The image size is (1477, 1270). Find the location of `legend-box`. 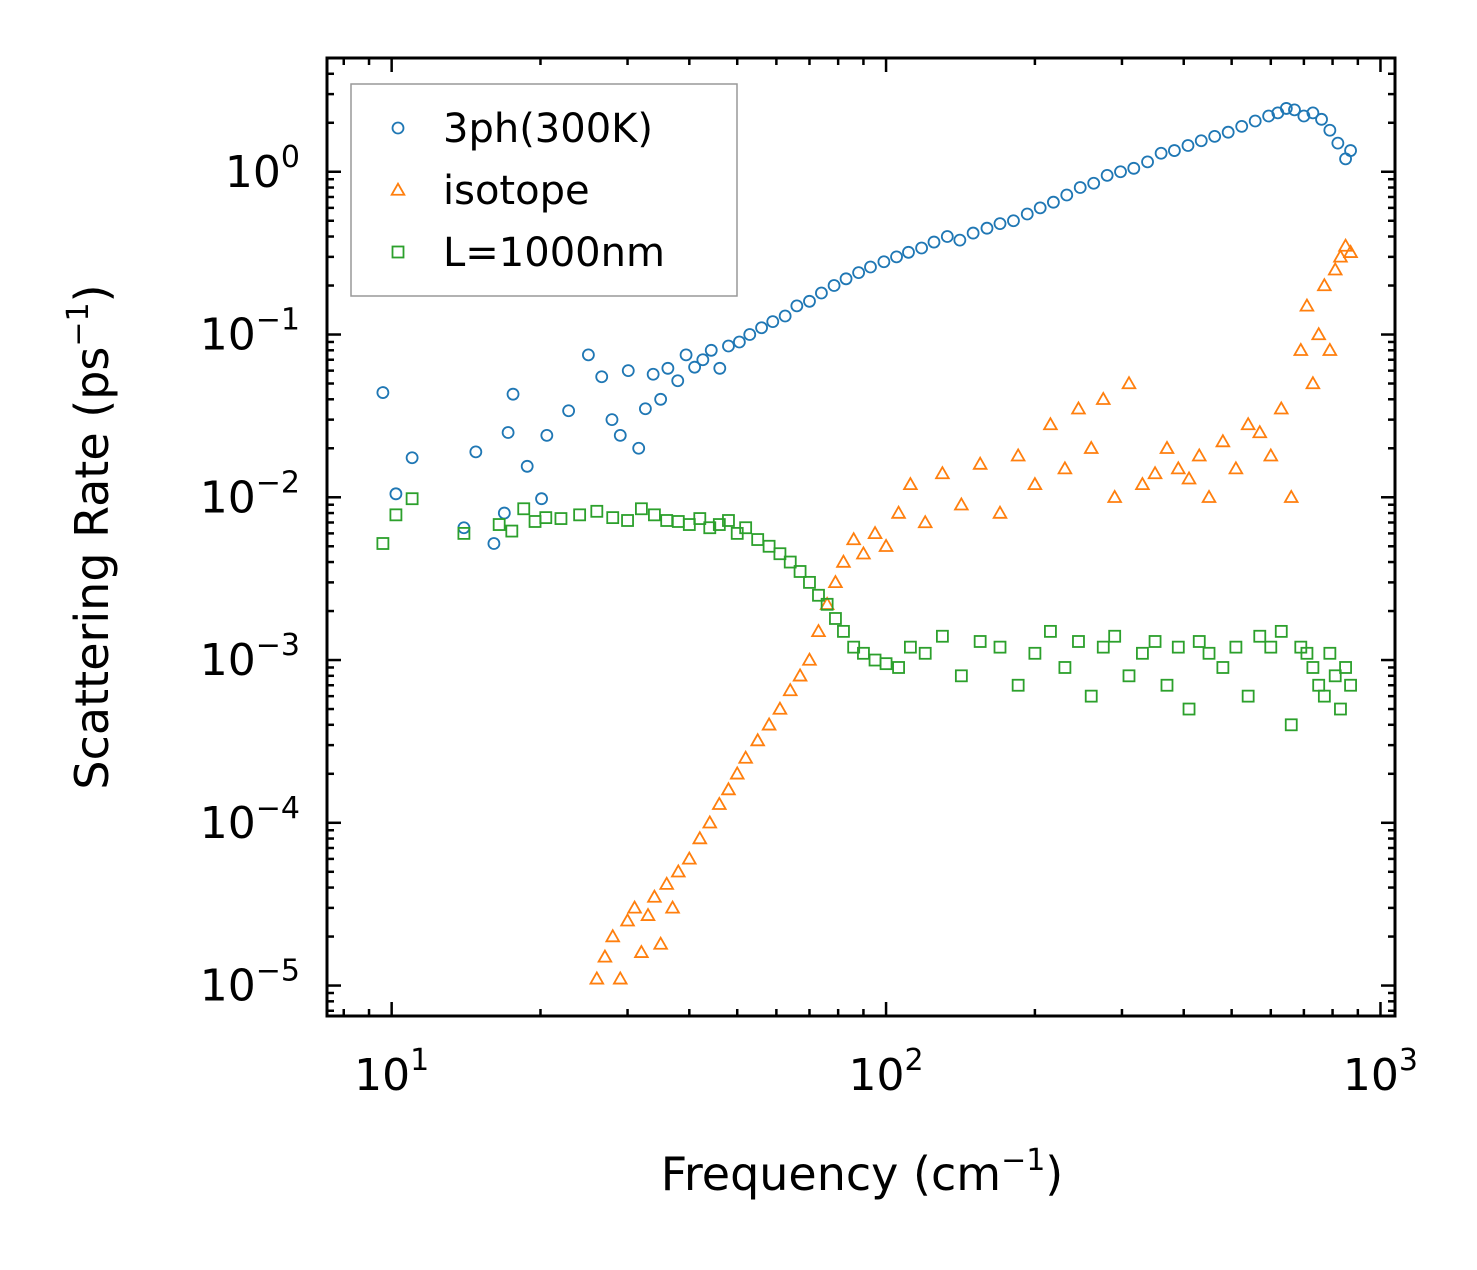

legend-box is located at coordinates (544, 190).